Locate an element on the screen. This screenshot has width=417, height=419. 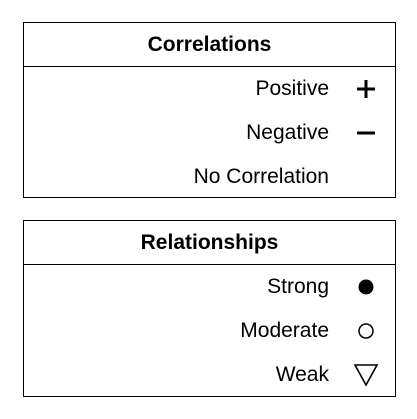
minus-icon is located at coordinates (366, 133).